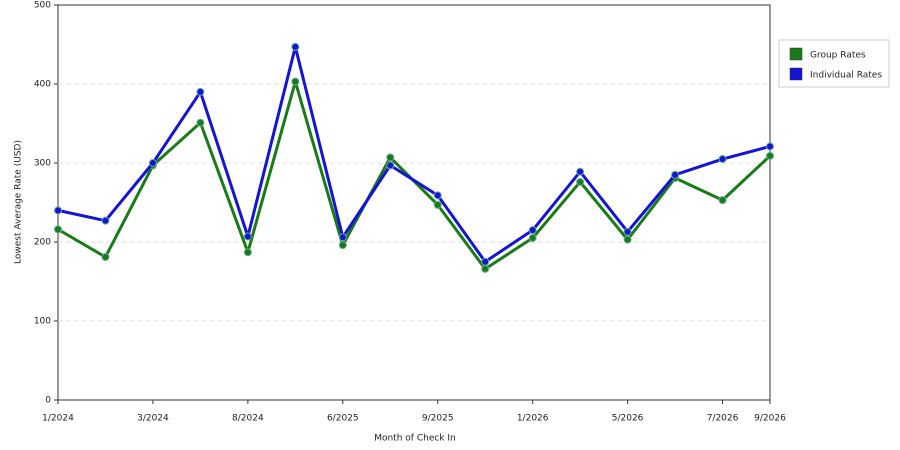 The image size is (900, 450). What do you see at coordinates (153, 419) in the screenshot?
I see `x-tick-label: 3/2024` at bounding box center [153, 419].